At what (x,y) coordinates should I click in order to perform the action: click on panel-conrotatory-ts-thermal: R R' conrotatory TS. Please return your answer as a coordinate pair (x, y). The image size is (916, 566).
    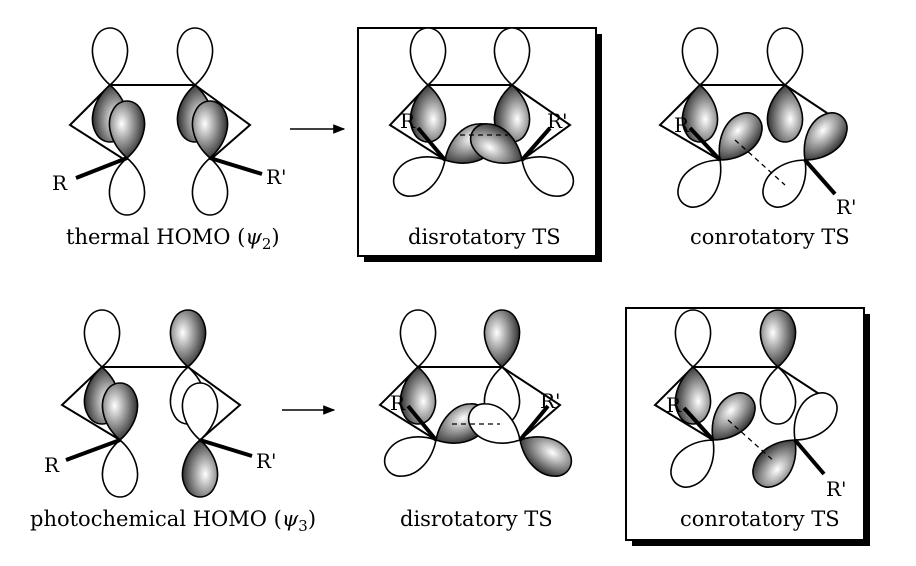
    Looking at the image, I should click on (757, 138).